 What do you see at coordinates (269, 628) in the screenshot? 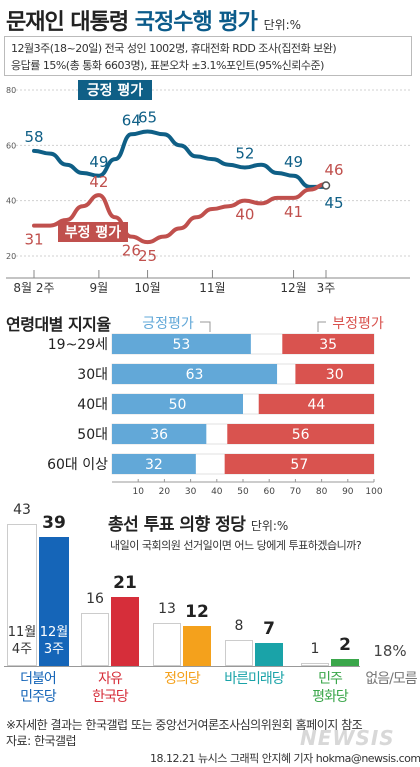
I see `party-value-current: 7` at bounding box center [269, 628].